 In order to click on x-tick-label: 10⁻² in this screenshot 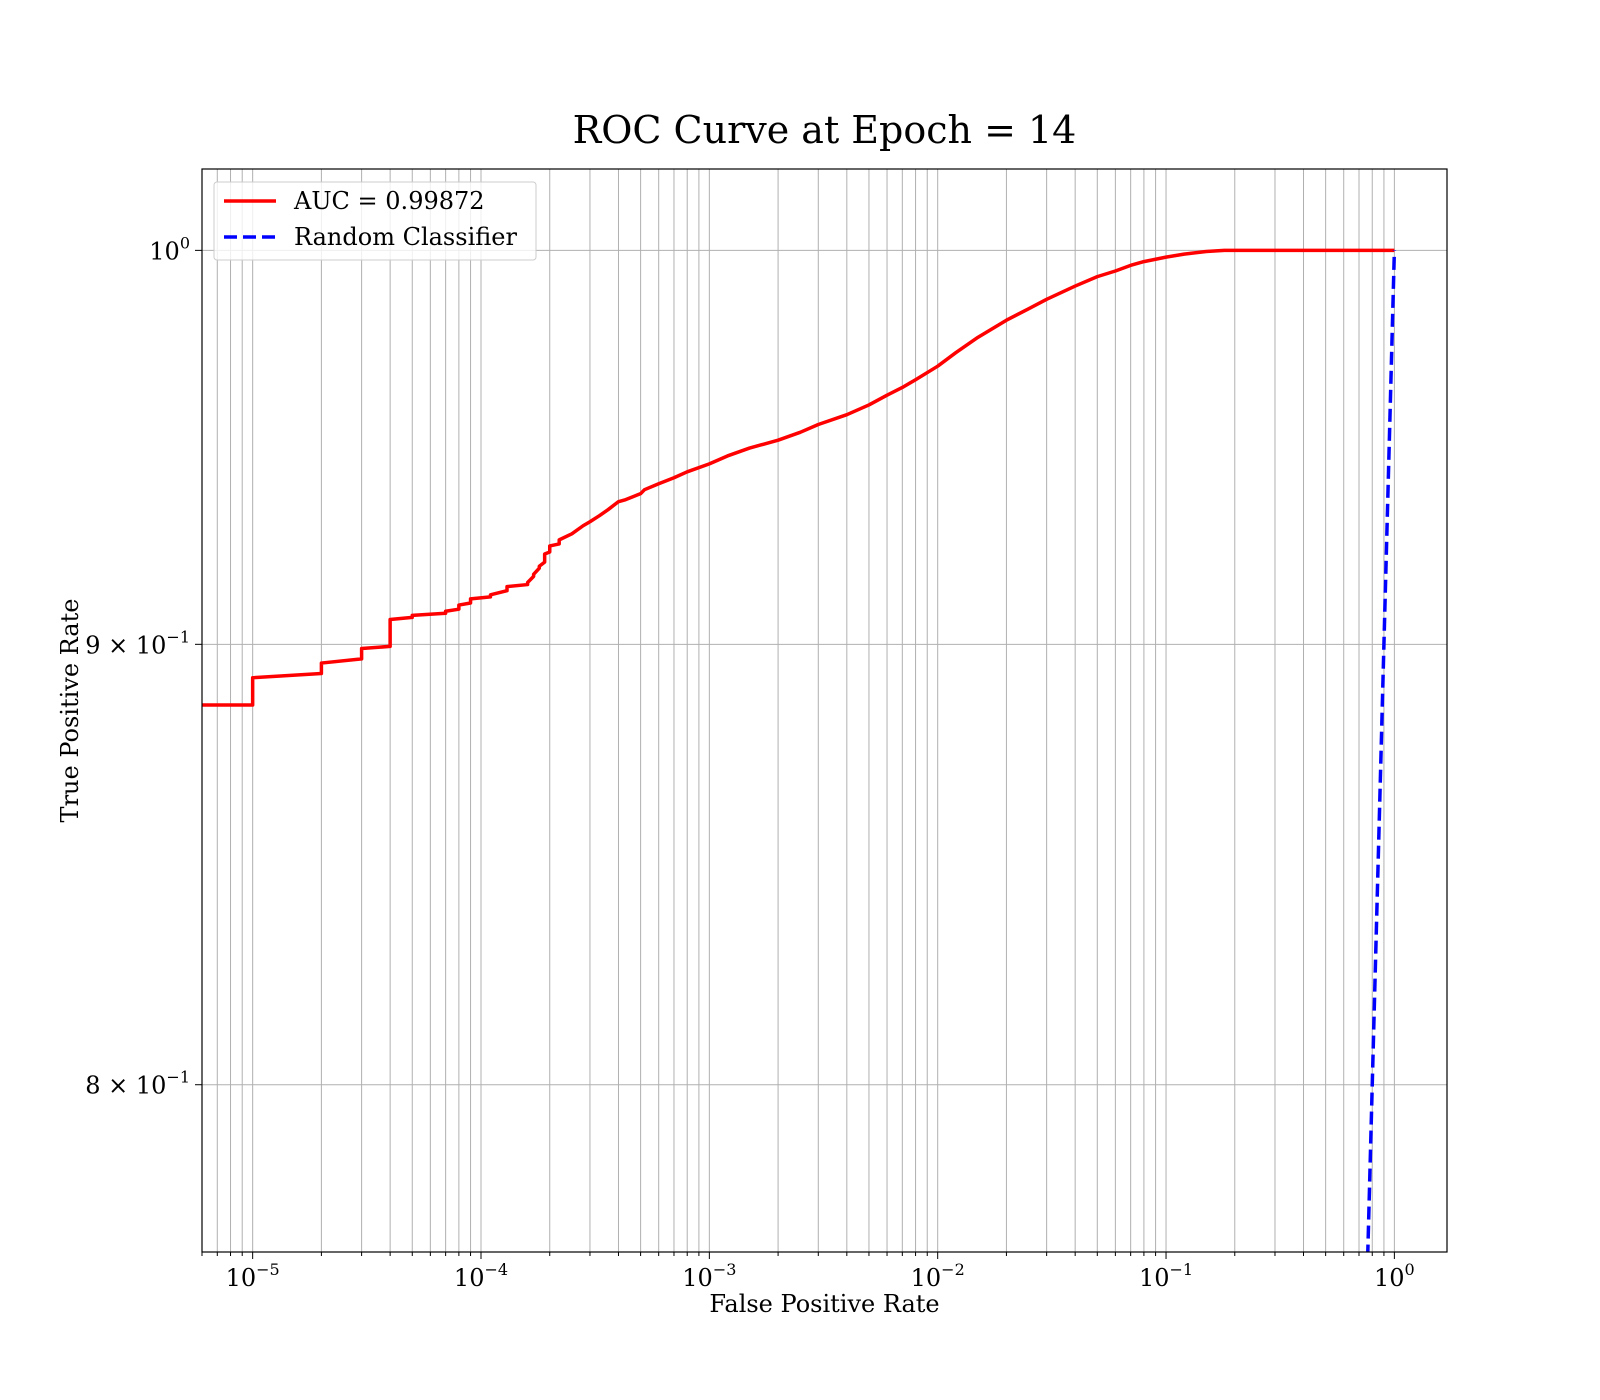, I will do `click(938, 1276)`.